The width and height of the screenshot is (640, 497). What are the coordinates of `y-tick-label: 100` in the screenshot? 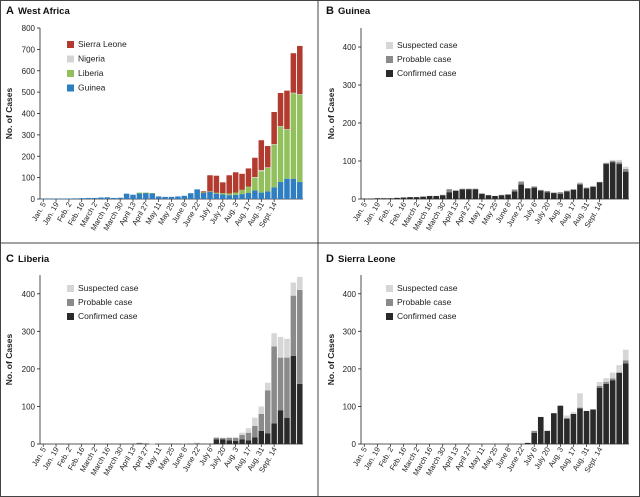 It's located at (29, 178).